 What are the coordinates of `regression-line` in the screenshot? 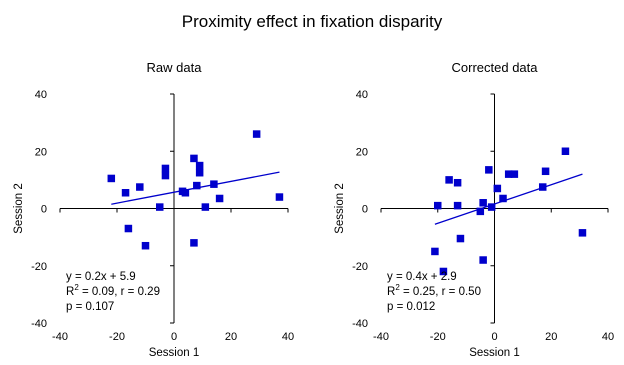 It's located at (508, 199).